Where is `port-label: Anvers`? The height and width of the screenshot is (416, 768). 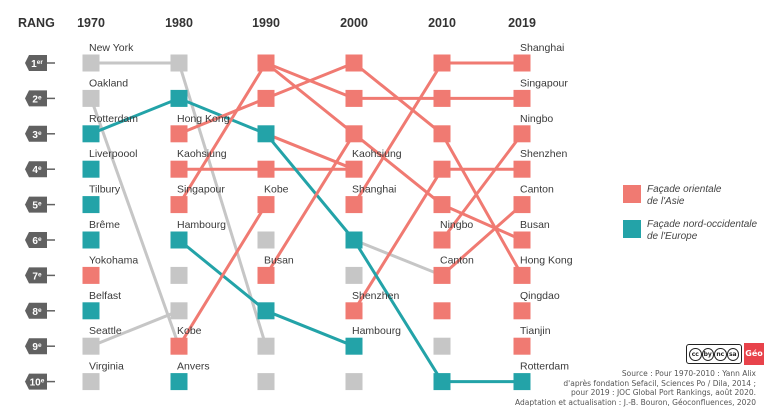 port-label: Anvers is located at coordinates (193, 367).